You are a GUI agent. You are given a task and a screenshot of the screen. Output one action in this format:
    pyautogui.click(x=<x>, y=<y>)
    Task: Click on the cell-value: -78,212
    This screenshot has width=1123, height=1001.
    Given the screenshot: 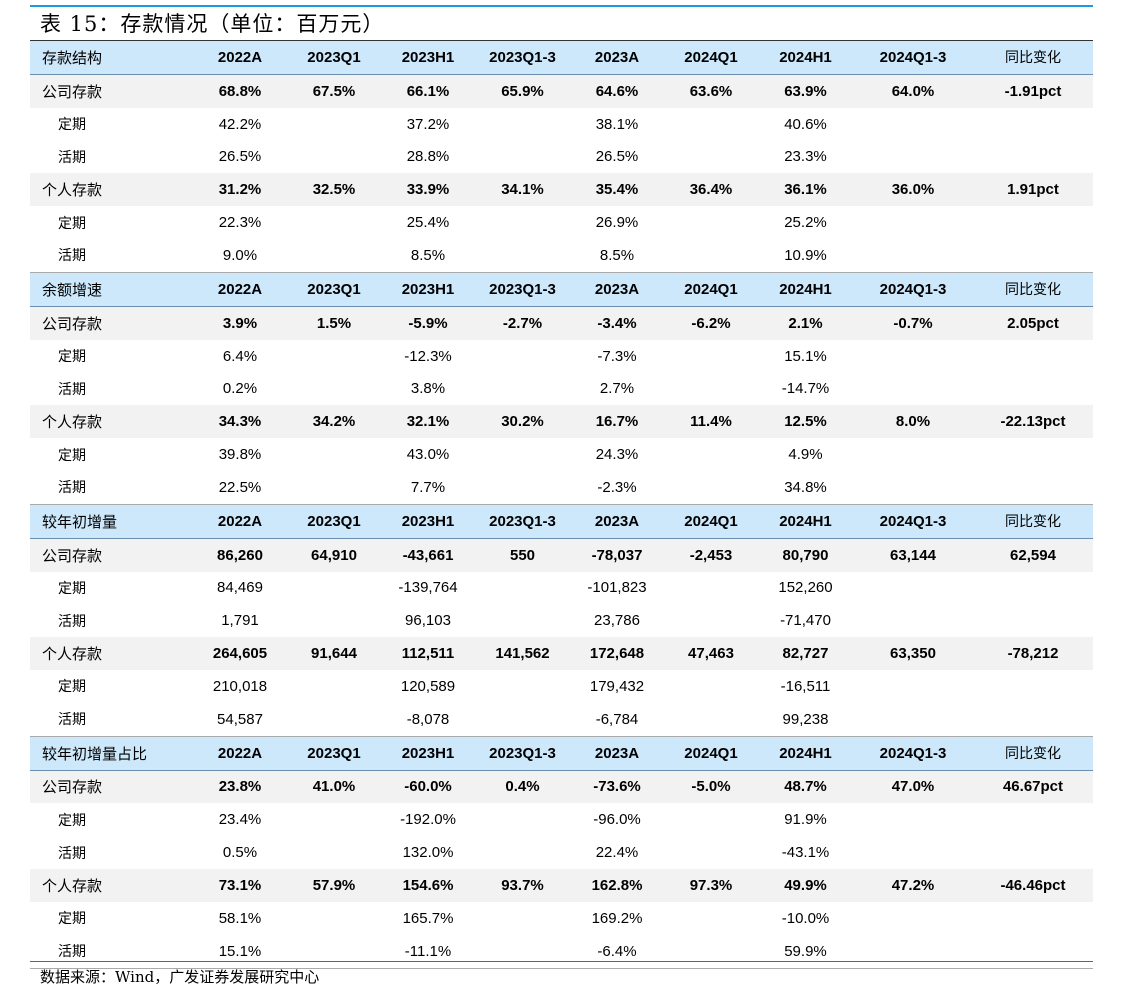 What is the action you would take?
    pyautogui.click(x=1033, y=654)
    